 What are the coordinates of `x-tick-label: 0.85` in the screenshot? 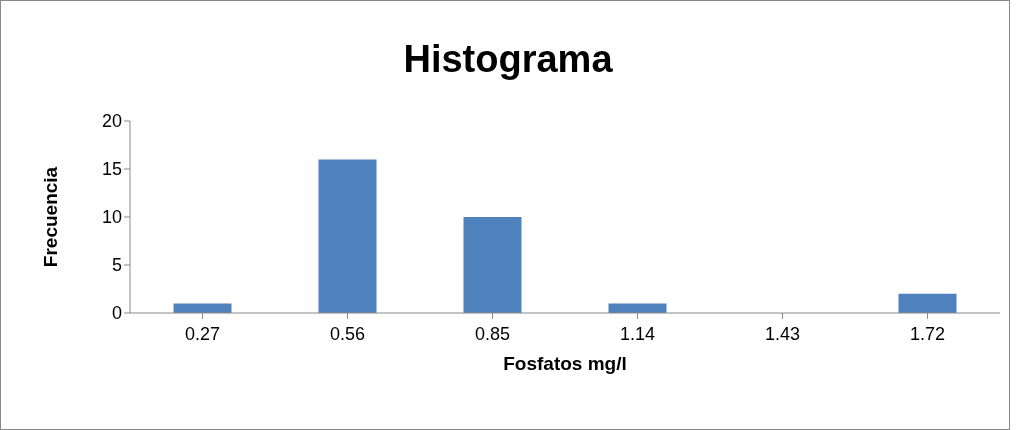 It's located at (492, 333).